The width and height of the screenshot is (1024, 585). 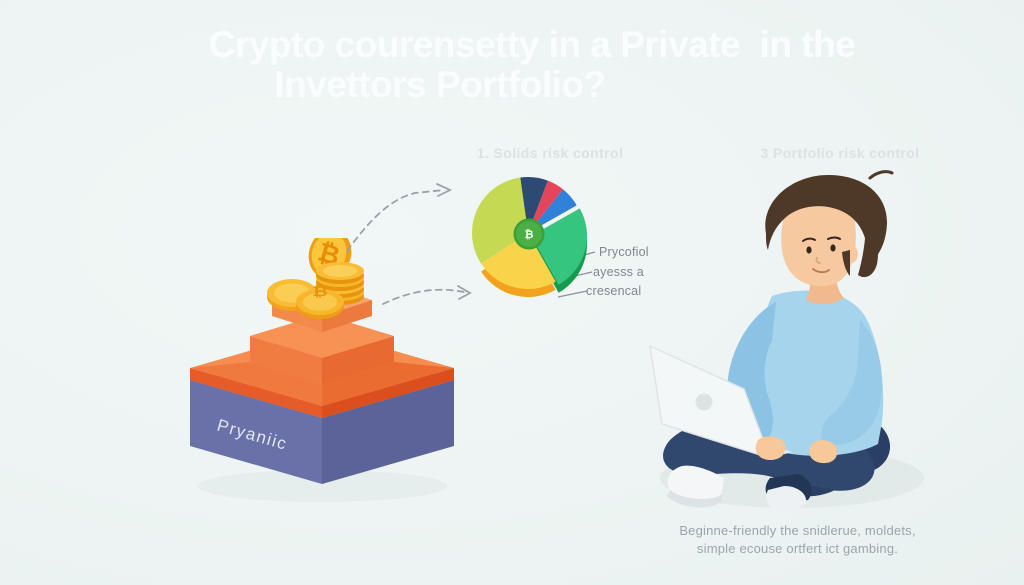 I want to click on pyramid-illustration: Pryaniic ₿, so click(x=322, y=370).